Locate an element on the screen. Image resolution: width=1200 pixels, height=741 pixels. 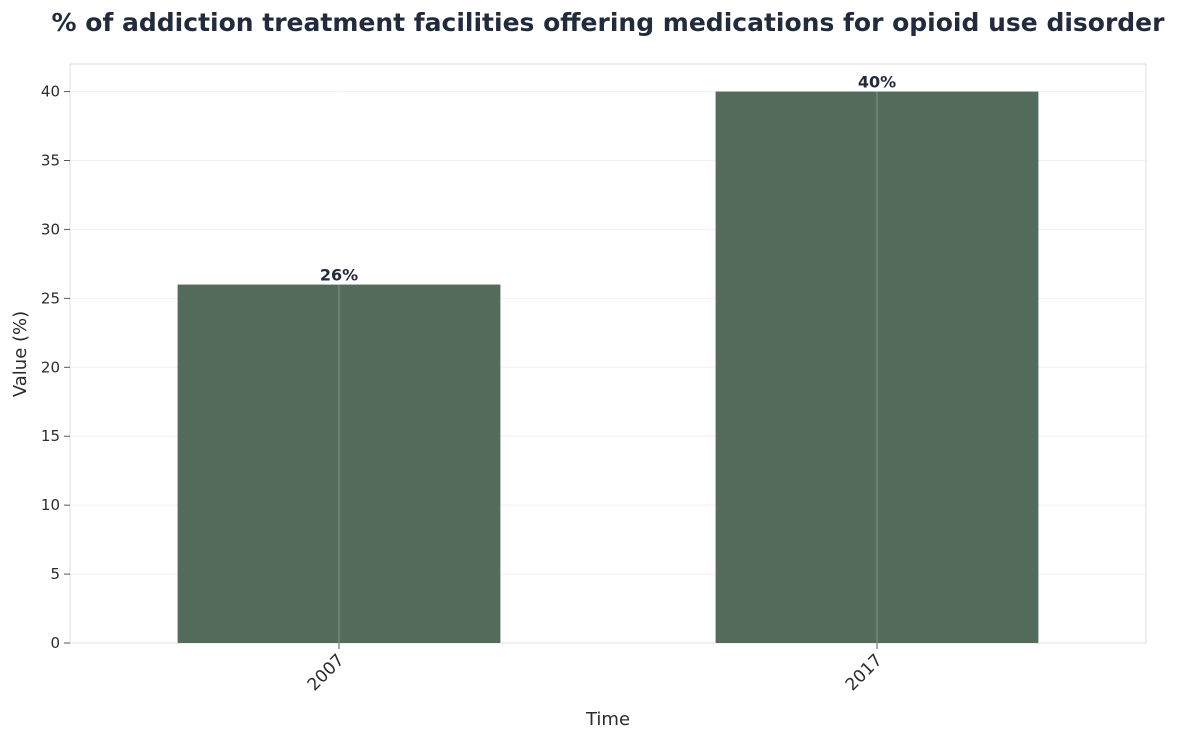
y-tick-label: 0 is located at coordinates (55, 643).